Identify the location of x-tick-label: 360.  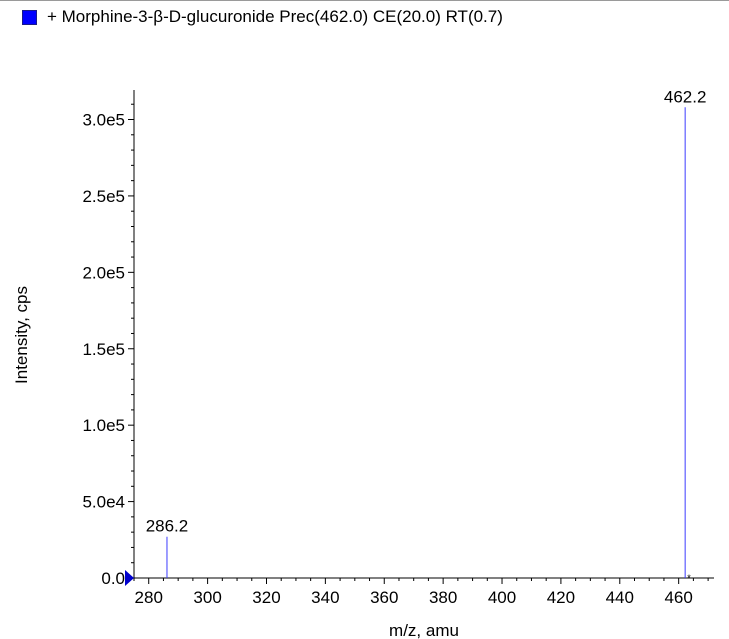
(384, 597).